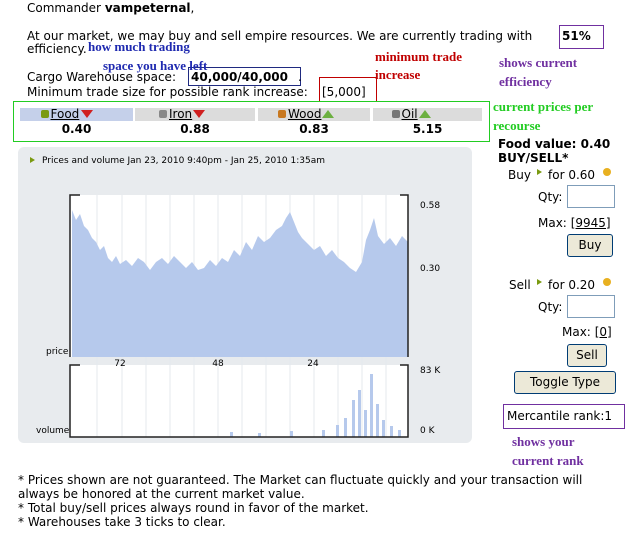 The image size is (640, 542). Describe the element at coordinates (525, 81) in the screenshot. I see `annotation: efficiency` at that location.